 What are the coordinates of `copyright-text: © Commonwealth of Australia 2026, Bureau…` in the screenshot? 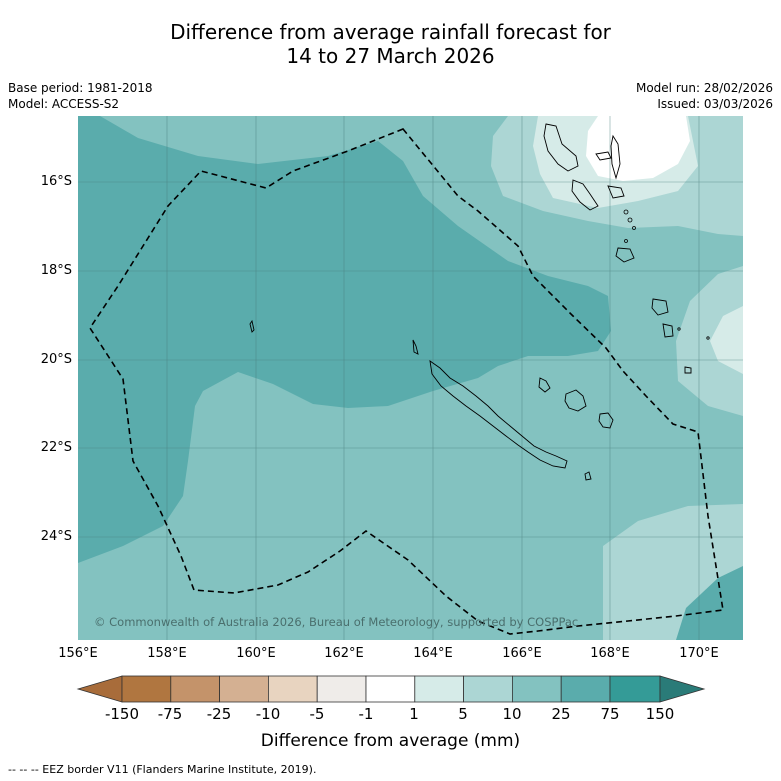 It's located at (336, 622).